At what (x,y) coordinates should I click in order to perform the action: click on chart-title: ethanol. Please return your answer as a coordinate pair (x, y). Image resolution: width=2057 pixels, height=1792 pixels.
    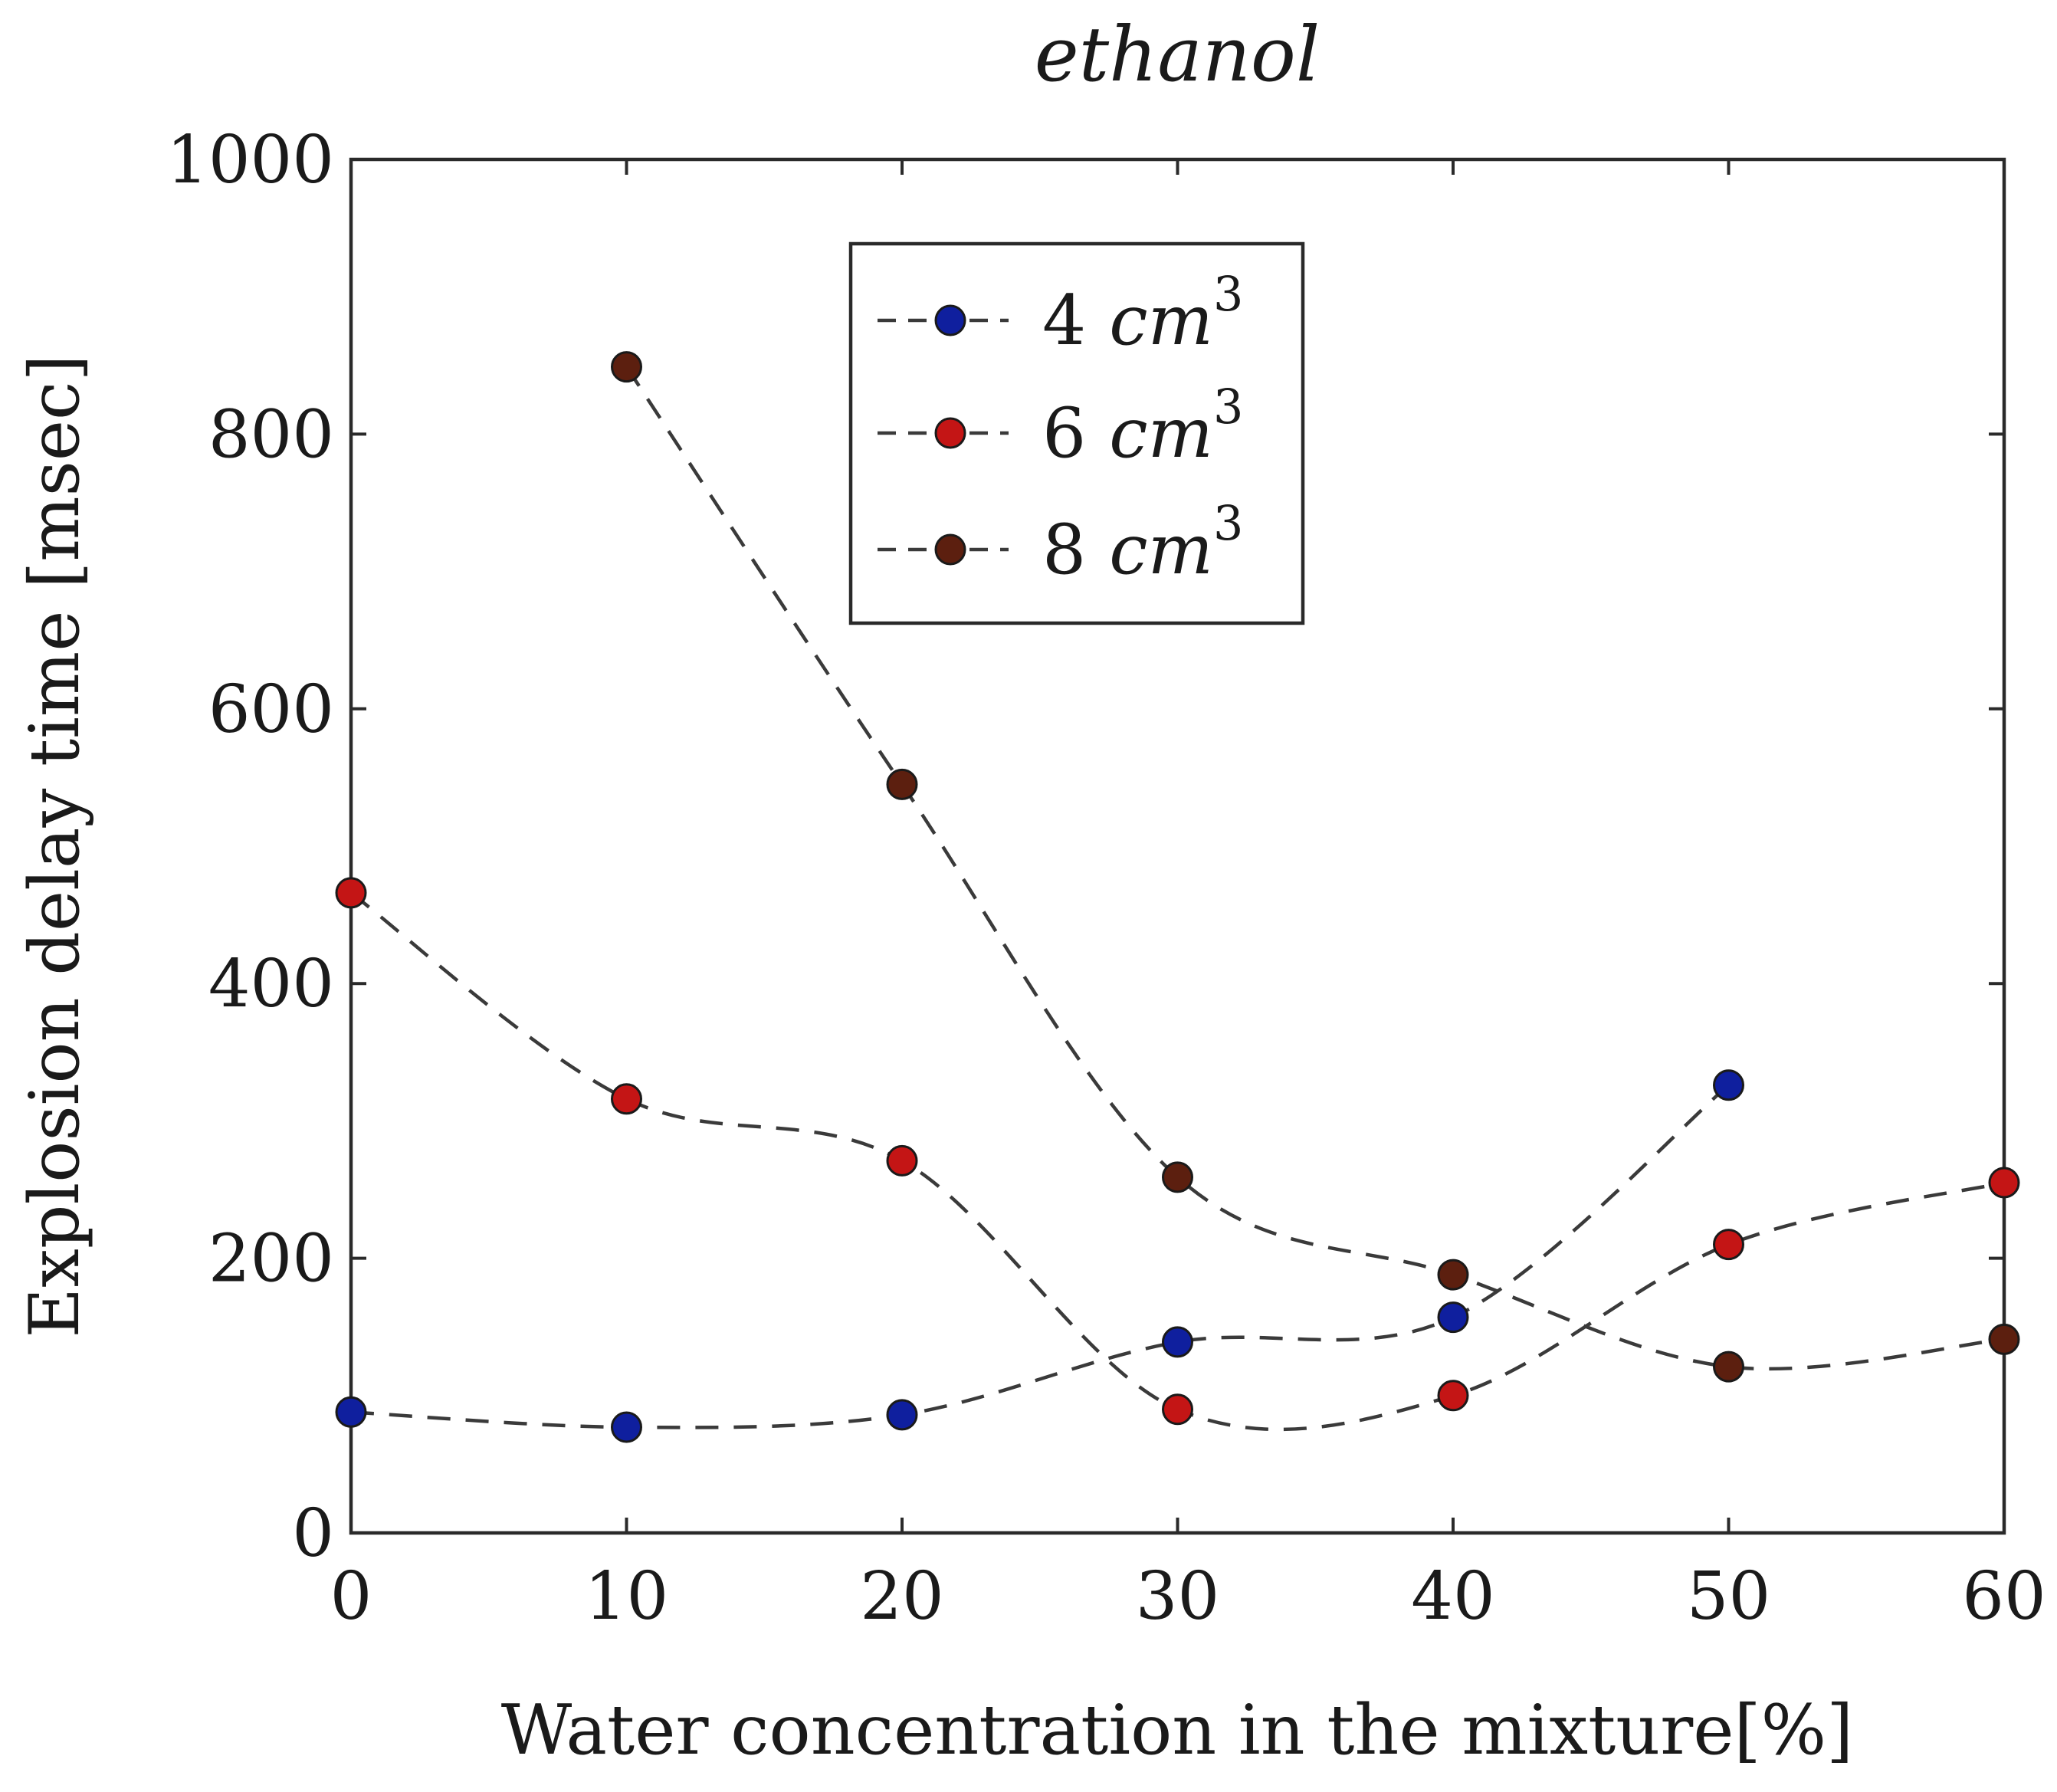
    Looking at the image, I should click on (1177, 55).